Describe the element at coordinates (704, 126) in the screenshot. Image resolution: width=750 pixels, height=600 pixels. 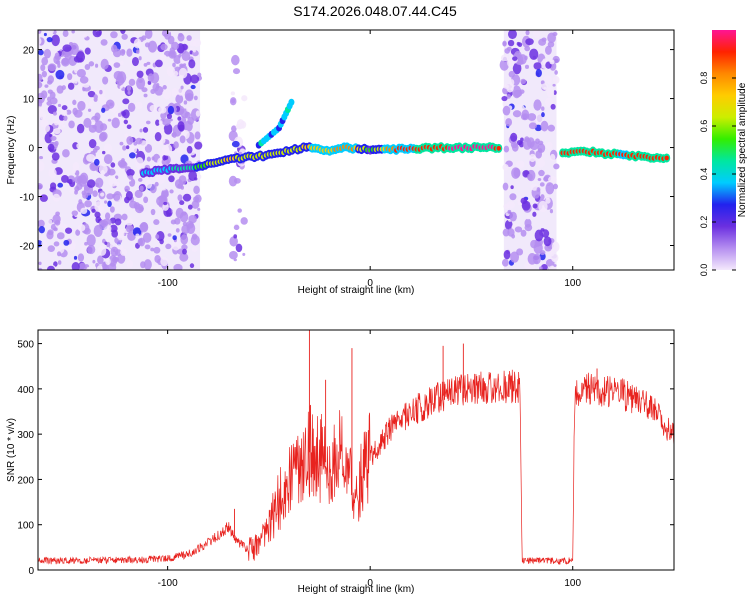
I see `colorbar-tick-label: 0.6` at that location.